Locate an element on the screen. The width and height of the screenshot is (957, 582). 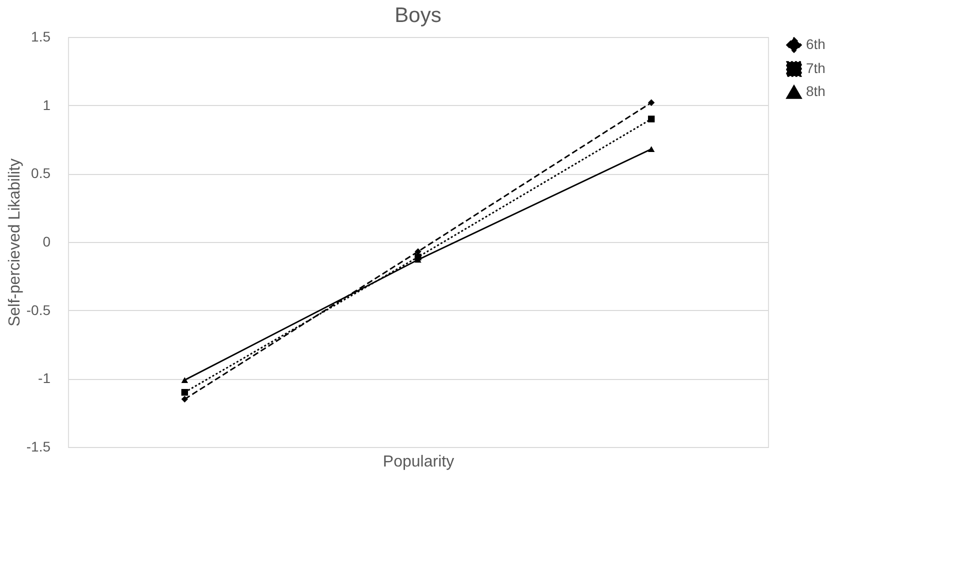
y-tick-label: -1 is located at coordinates (44, 378).